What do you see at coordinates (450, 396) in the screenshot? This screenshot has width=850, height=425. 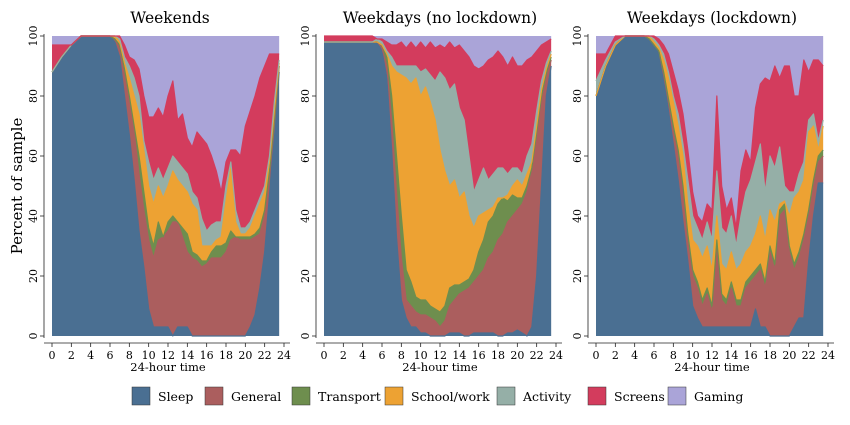 I see `legend-label: School/work` at bounding box center [450, 396].